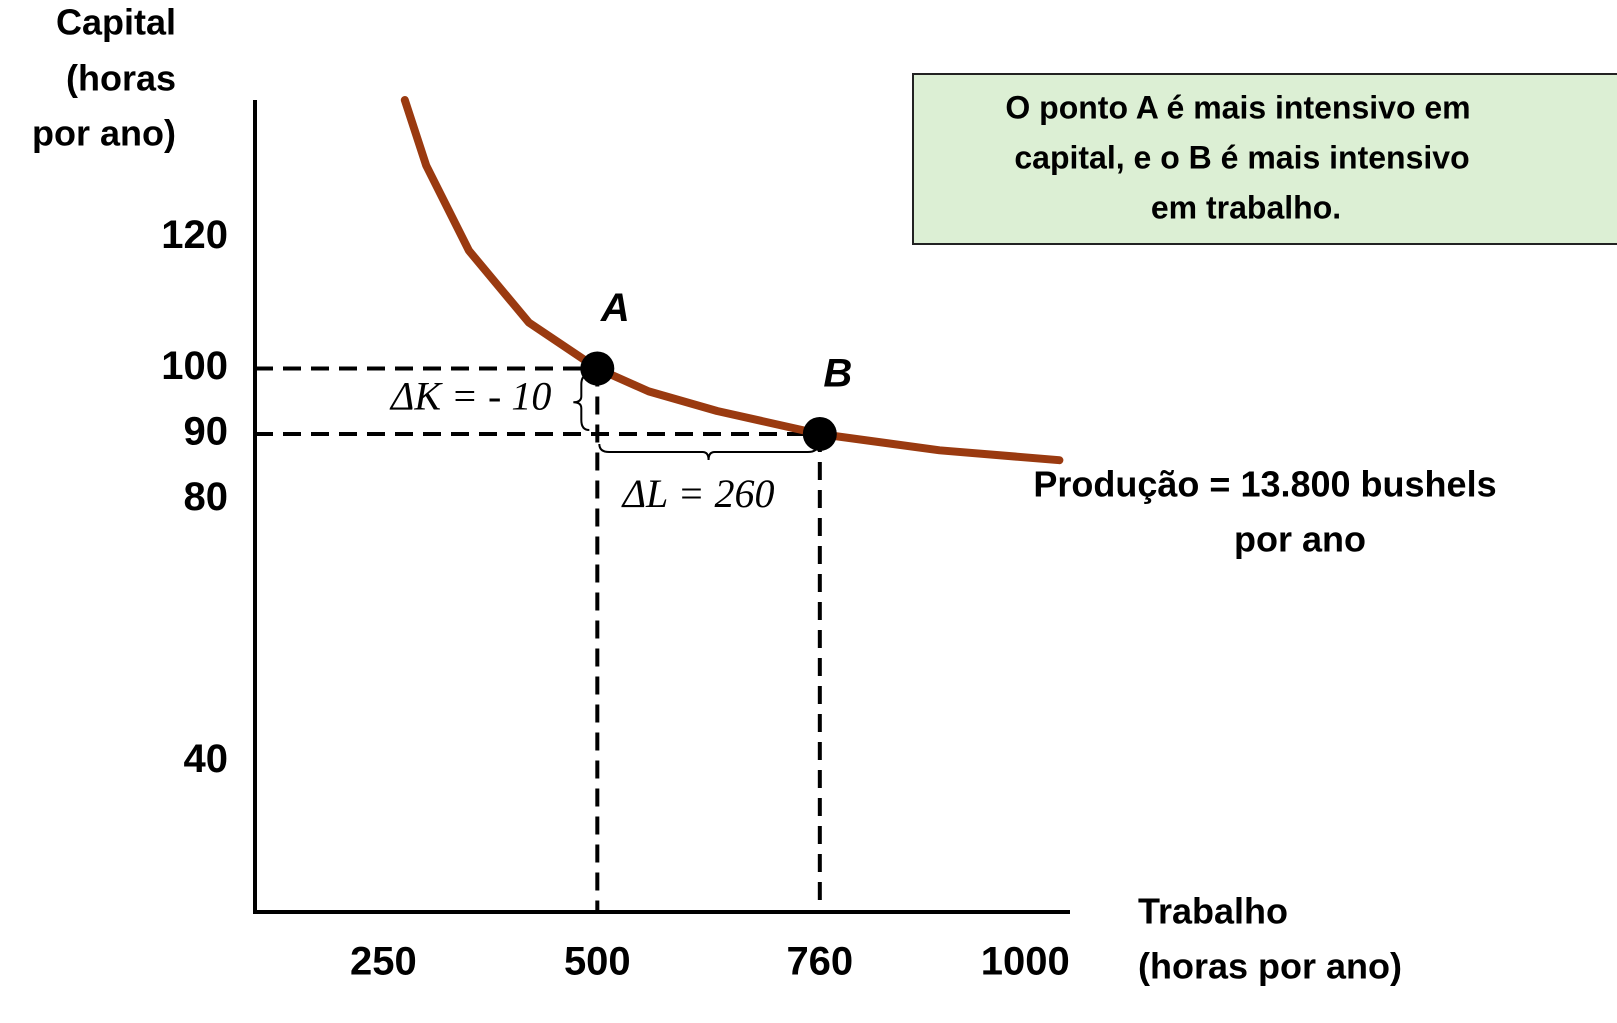 This screenshot has width=1617, height=1023. Describe the element at coordinates (1300, 539) in the screenshot. I see `curve-label: por ano` at that location.